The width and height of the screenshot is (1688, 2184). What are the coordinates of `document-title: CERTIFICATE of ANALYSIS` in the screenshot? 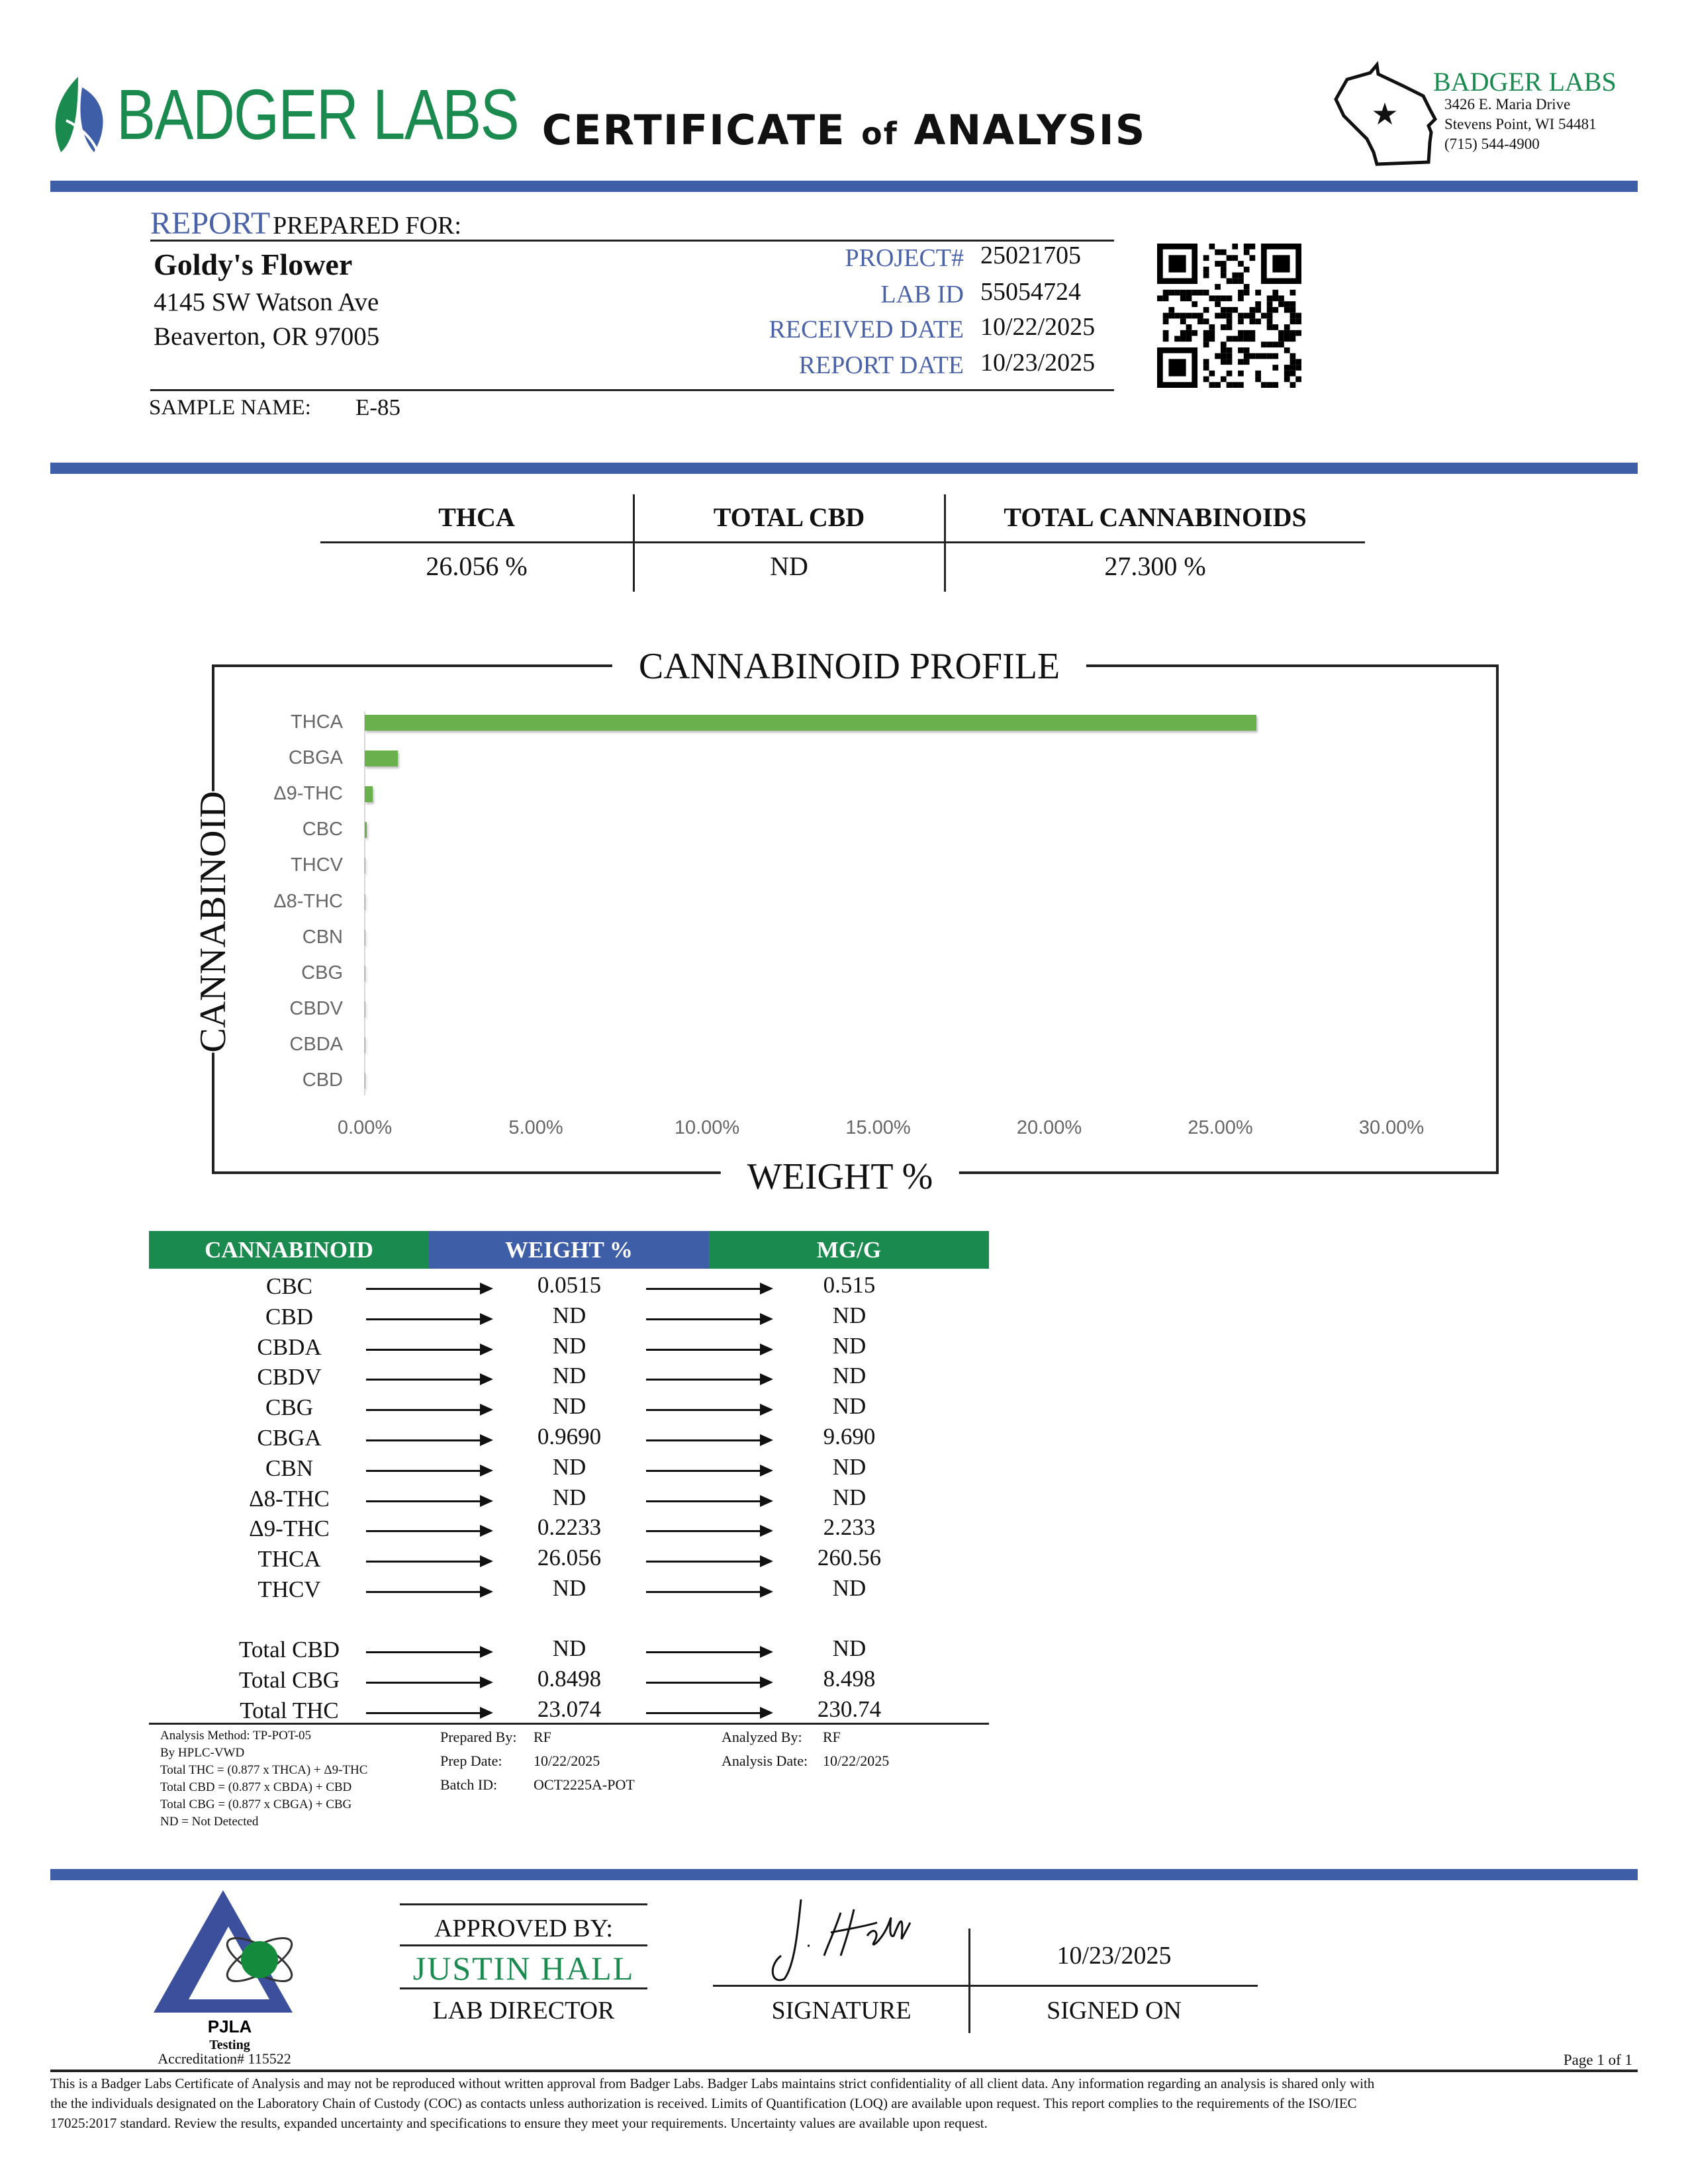 It's located at (844, 130).